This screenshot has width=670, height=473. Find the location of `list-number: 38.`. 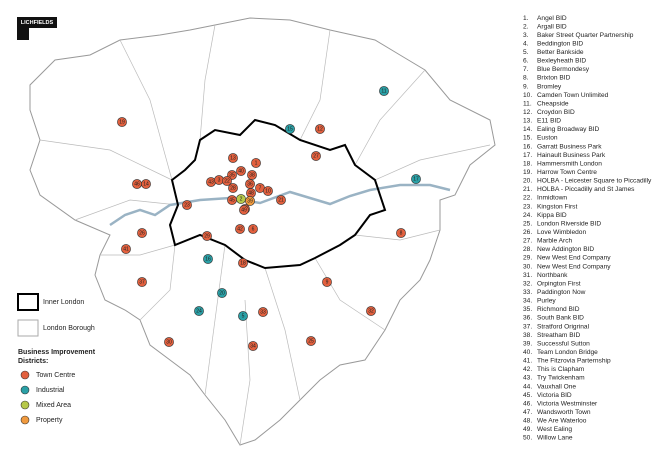

list-number: 38. is located at coordinates (527, 335).